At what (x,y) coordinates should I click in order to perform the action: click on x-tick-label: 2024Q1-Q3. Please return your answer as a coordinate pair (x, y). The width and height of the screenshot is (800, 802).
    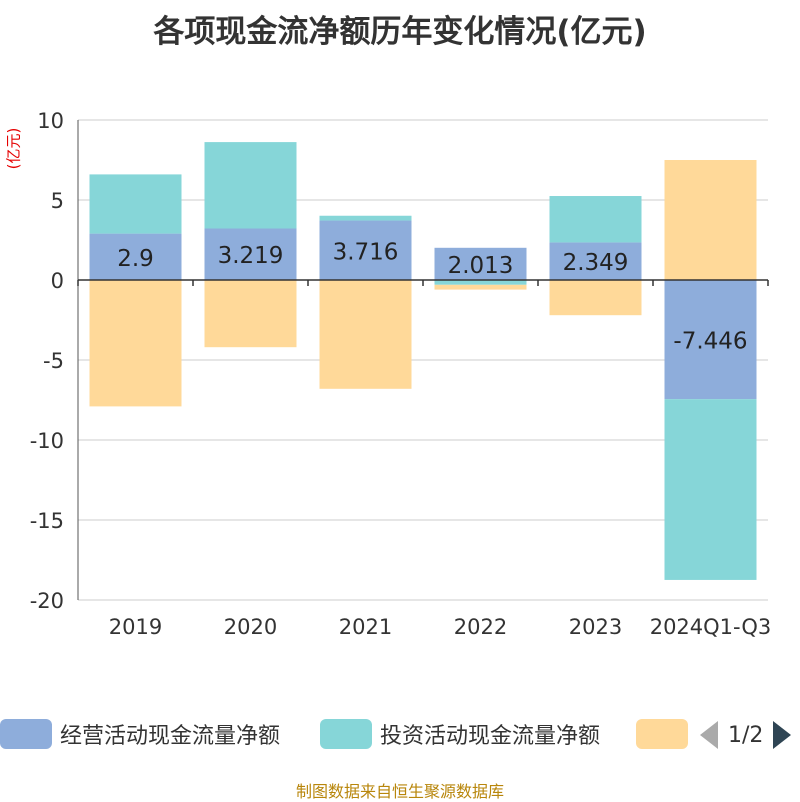
    Looking at the image, I should click on (711, 627).